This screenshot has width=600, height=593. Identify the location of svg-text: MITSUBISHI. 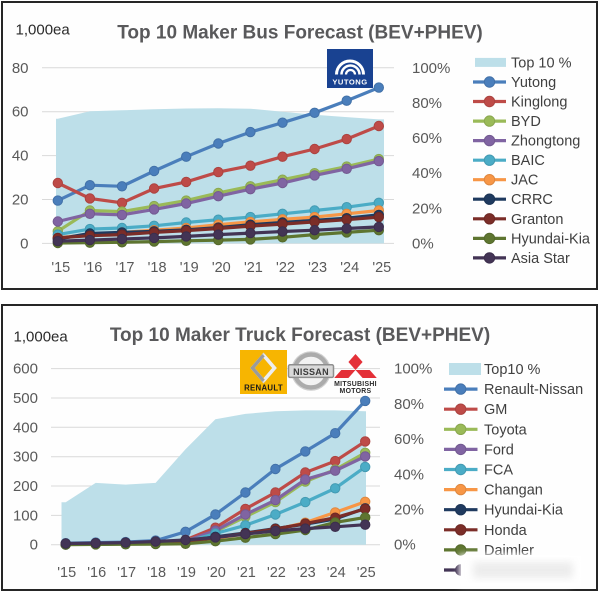
(355, 384).